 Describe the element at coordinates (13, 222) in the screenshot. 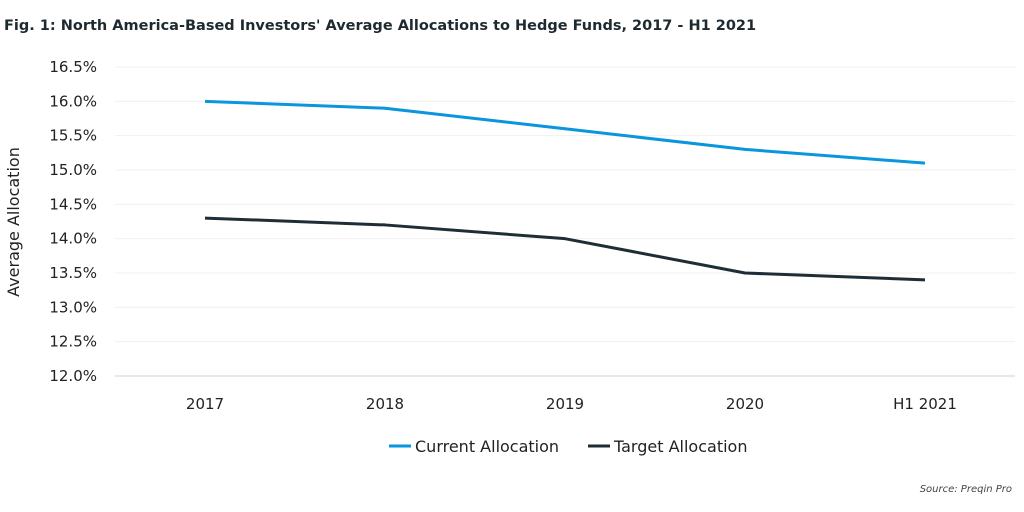

I see `y-axis-label: Average Allocation` at that location.